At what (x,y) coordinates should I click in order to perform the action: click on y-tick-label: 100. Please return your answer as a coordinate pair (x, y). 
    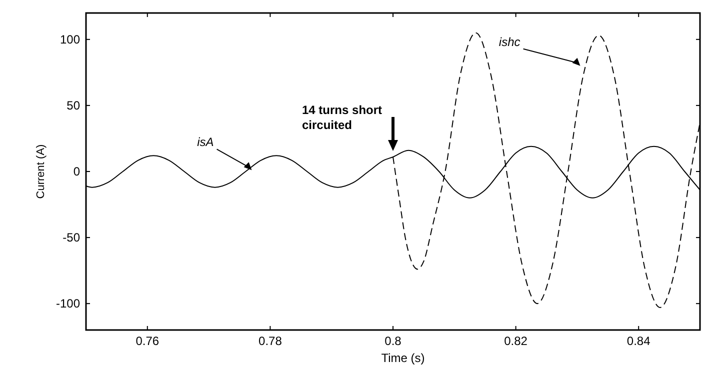
    Looking at the image, I should click on (70, 39).